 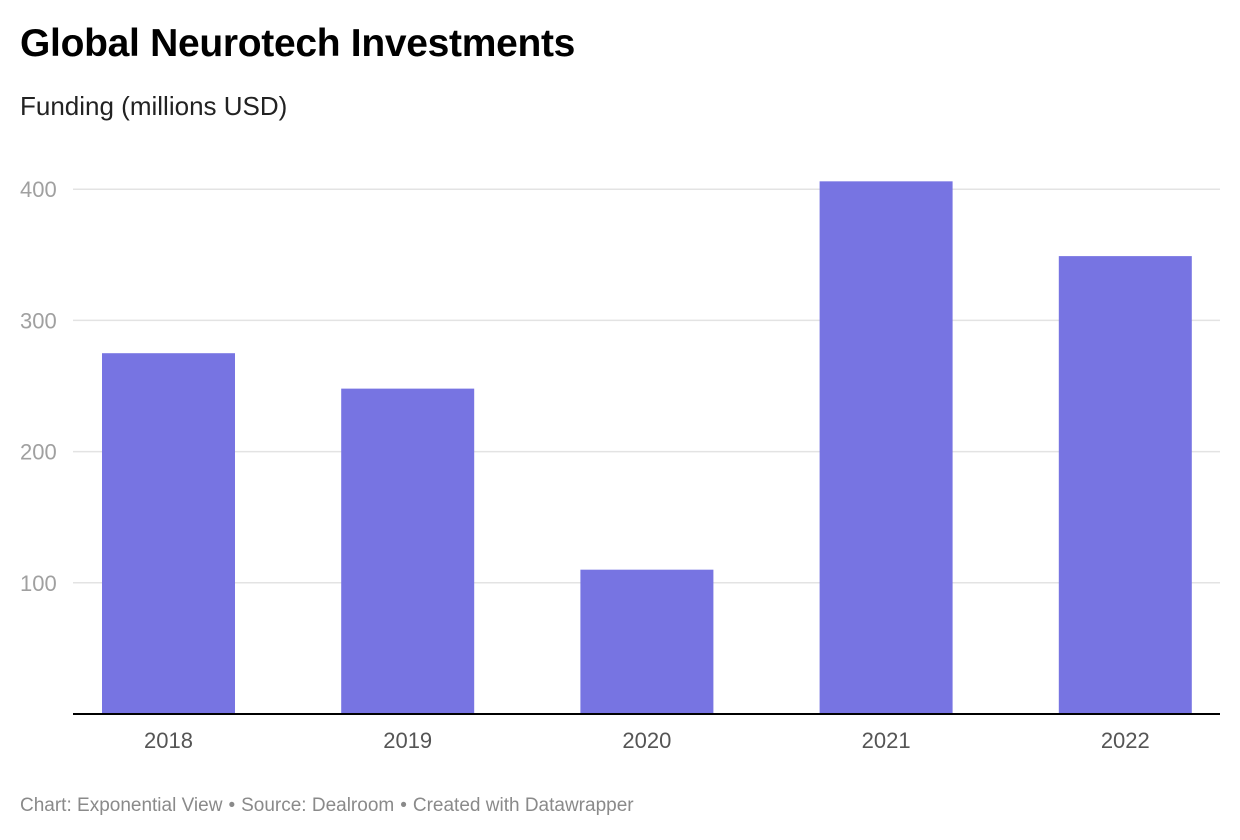 I want to click on bar-2020, so click(x=647, y=641).